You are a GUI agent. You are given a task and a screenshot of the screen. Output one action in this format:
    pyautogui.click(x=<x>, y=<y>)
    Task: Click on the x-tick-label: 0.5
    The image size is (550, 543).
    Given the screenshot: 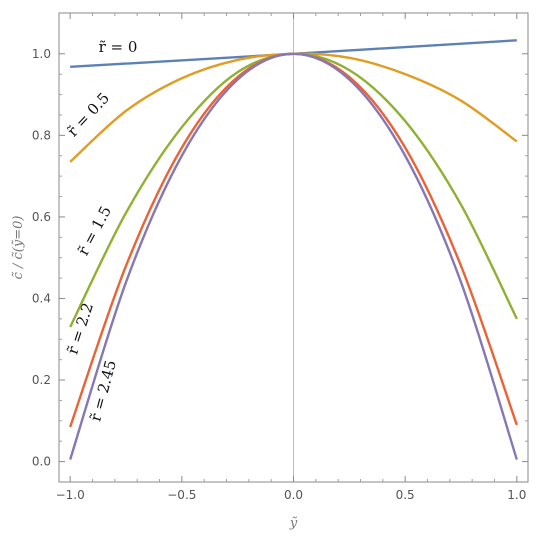 What is the action you would take?
    pyautogui.click(x=405, y=495)
    